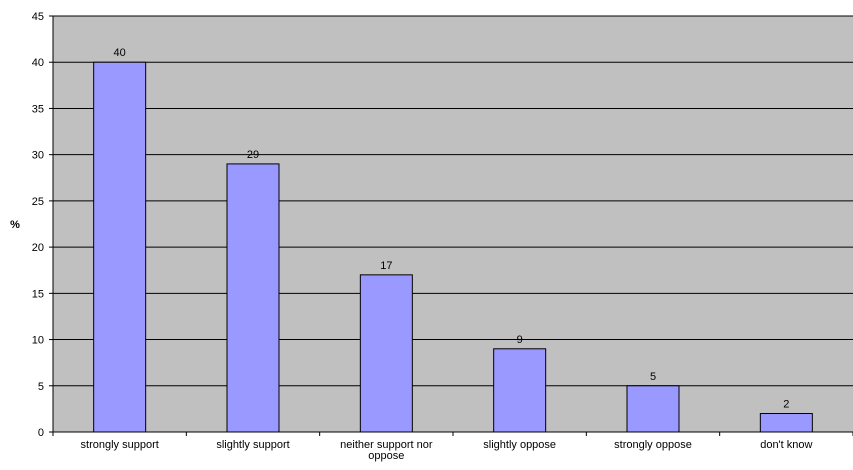  I want to click on y-tick-label: 0, so click(41, 433).